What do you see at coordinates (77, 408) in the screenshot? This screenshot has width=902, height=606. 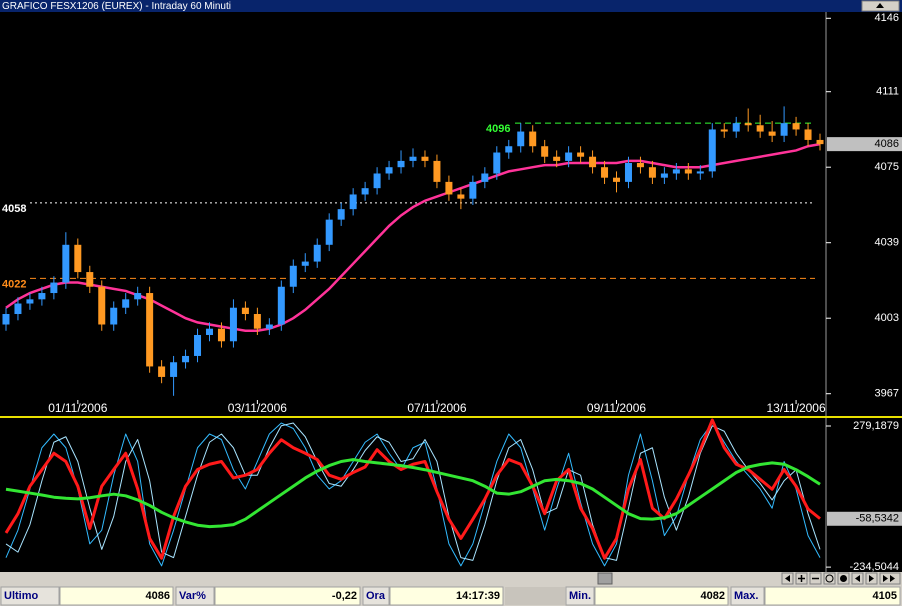 I see `x-tick-label: 01/11/2006` at bounding box center [77, 408].